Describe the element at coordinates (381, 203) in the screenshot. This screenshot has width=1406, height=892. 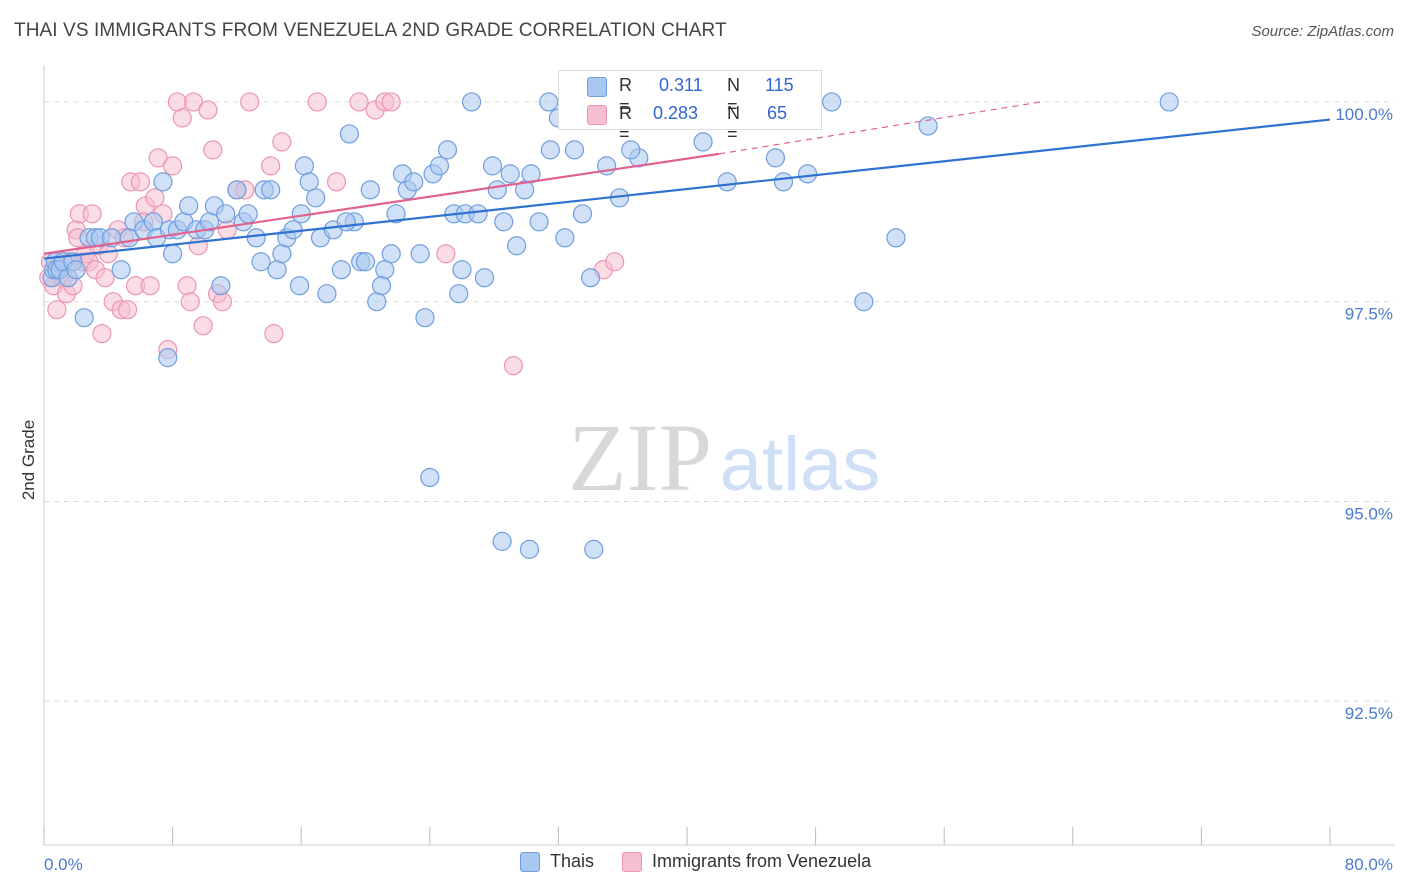
I see `venezuela-trend-line` at that location.